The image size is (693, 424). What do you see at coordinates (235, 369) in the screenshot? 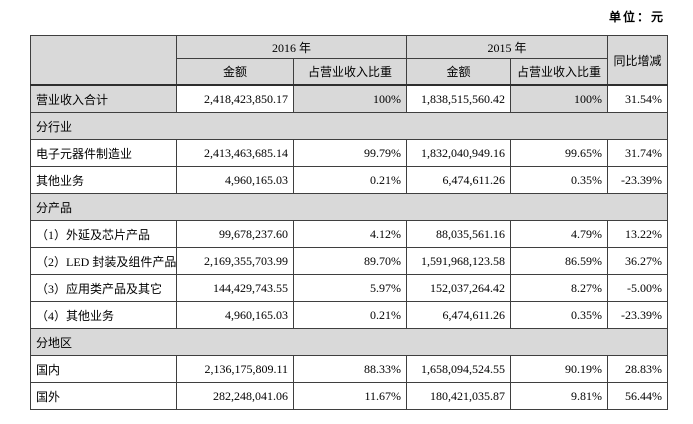
I see `cell-amount-2016: 2,136,175,809.11` at bounding box center [235, 369].